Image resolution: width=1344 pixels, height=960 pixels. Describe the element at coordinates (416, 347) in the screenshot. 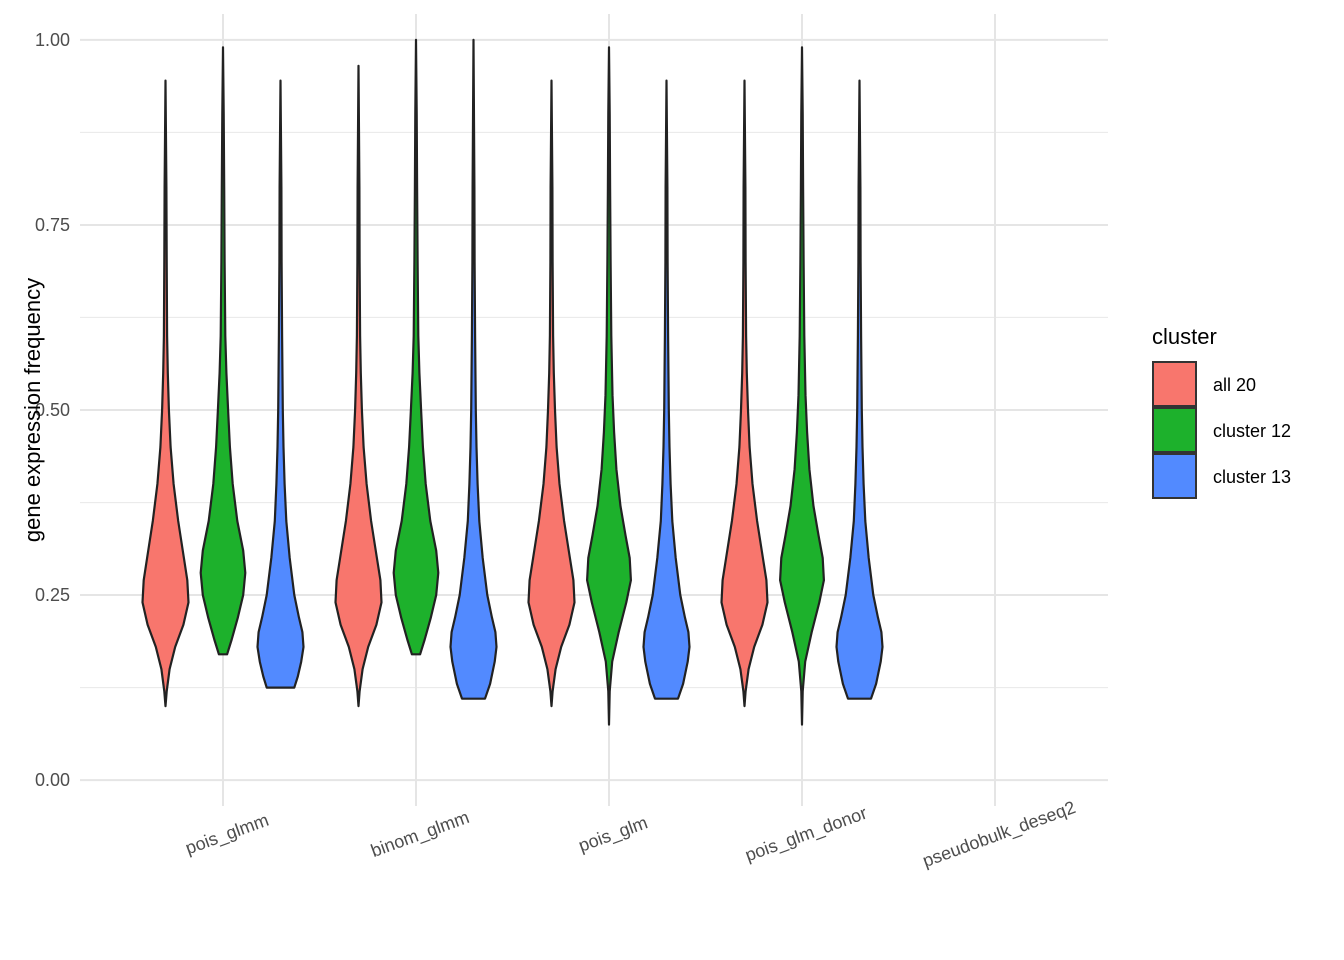

I see `violin-cluster-12-binom_glmm` at that location.